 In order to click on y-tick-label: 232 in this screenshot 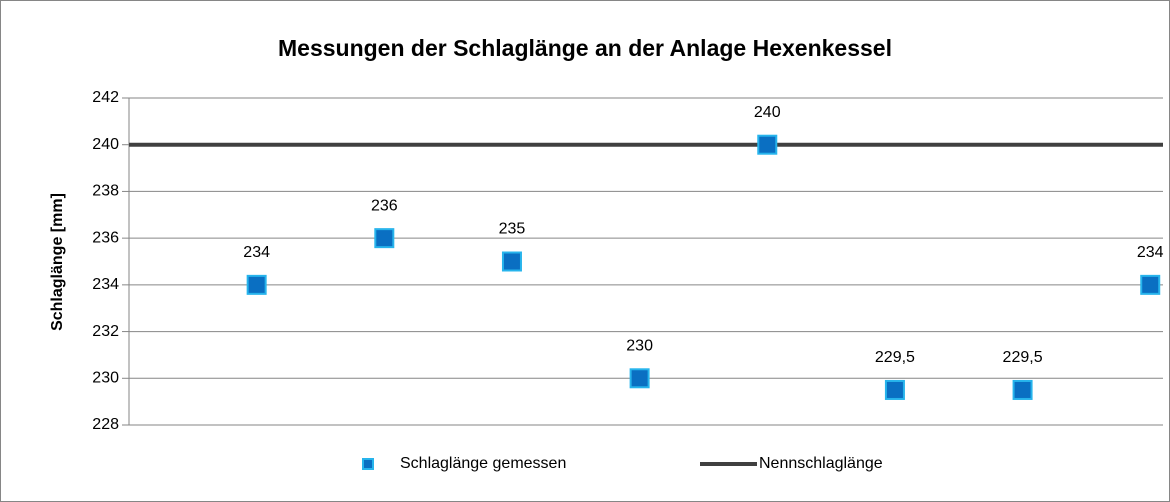, I will do `click(105, 331)`.